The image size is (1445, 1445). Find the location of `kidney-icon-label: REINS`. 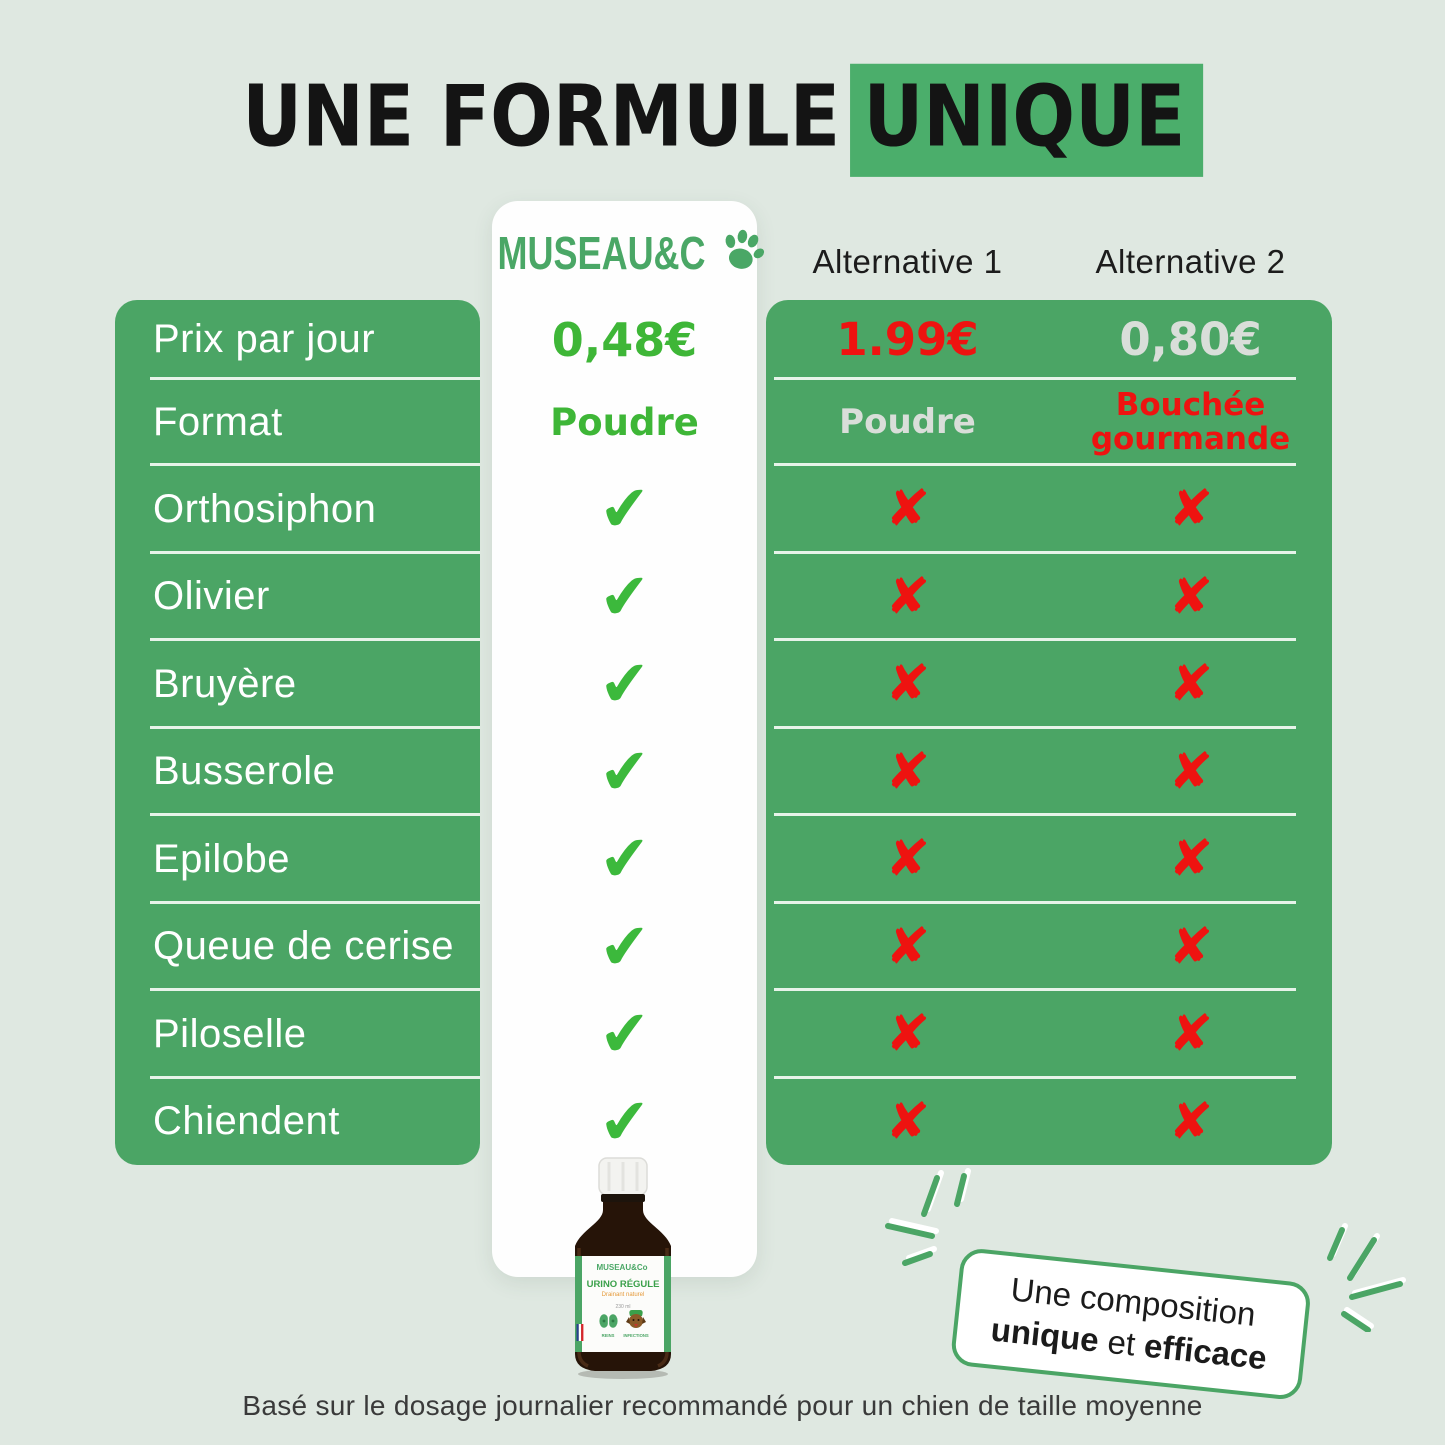

kidney-icon-label: REINS is located at coordinates (608, 1335).